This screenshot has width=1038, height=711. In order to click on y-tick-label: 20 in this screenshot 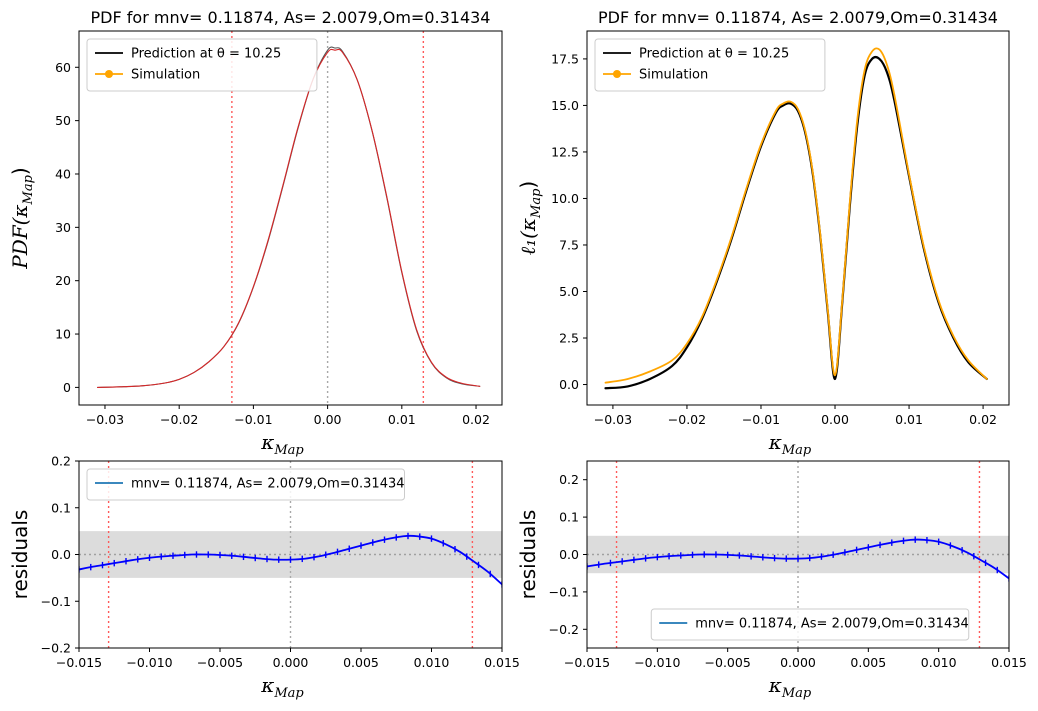, I will do `click(63, 280)`.